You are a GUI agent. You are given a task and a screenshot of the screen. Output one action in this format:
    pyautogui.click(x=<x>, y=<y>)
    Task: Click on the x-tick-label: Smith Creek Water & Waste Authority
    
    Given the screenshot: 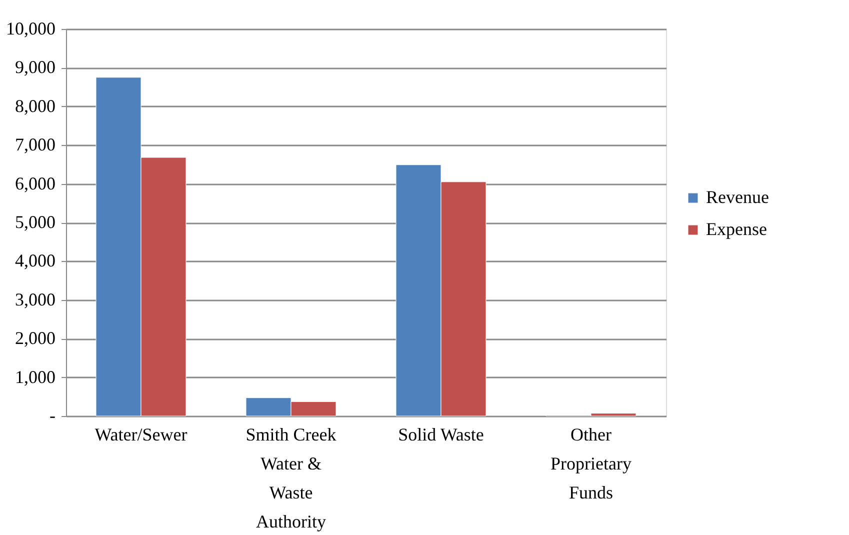 What is the action you would take?
    pyautogui.click(x=291, y=478)
    